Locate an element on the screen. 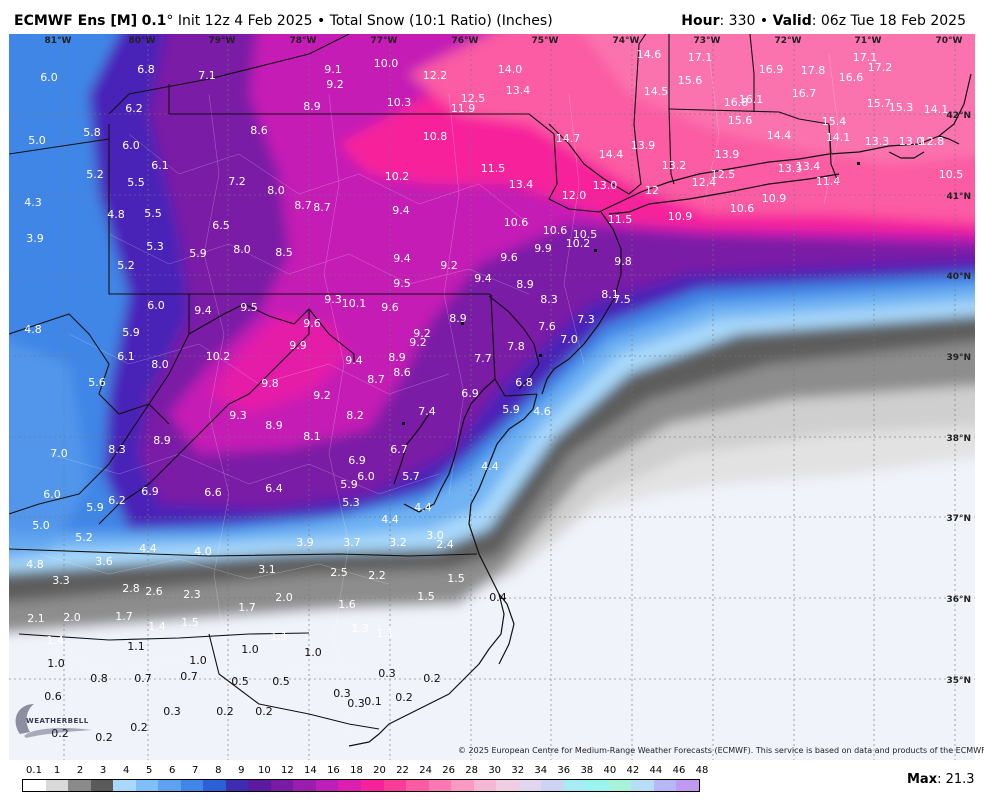  snowfall-value: 9.5 is located at coordinates (249, 307).